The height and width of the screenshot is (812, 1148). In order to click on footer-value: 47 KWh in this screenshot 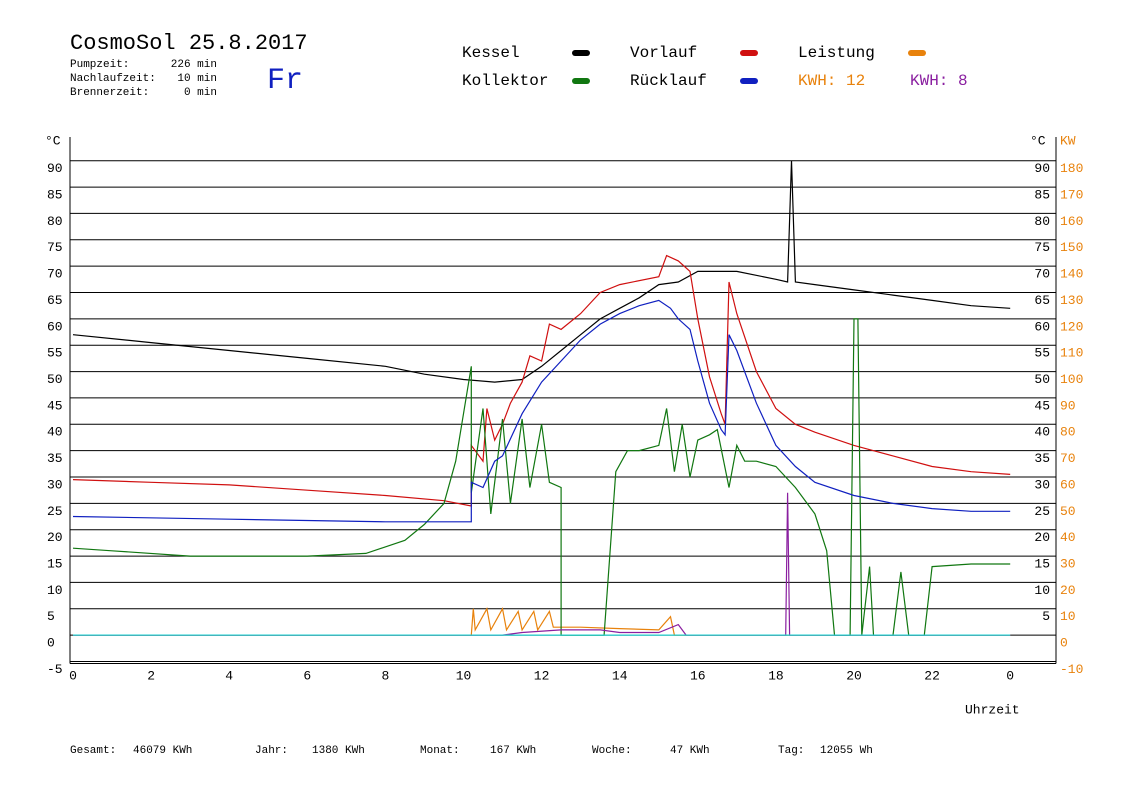, I will do `click(690, 751)`.